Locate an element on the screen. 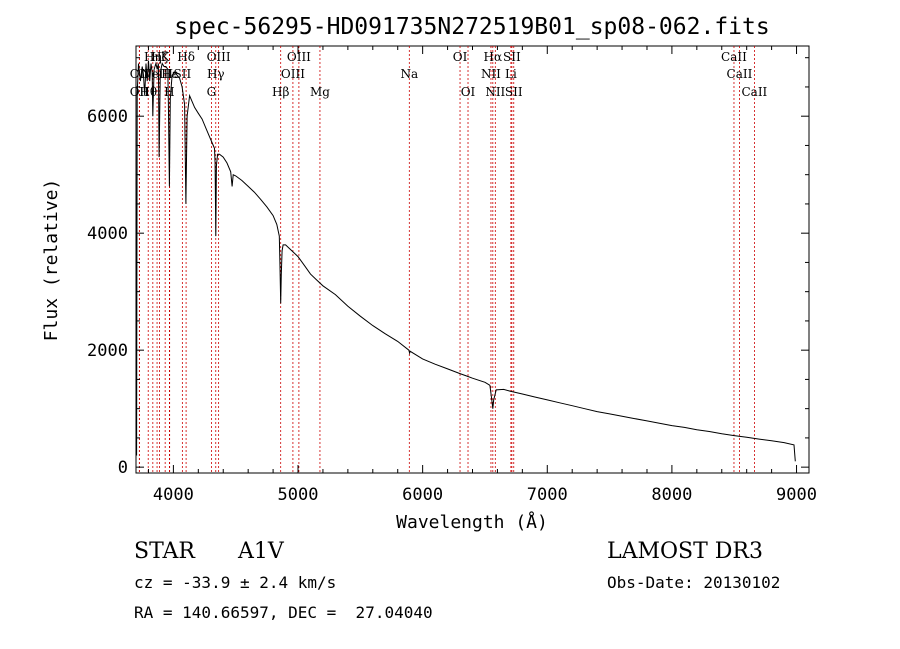  y-tick-label: 2000 is located at coordinates (107, 351).